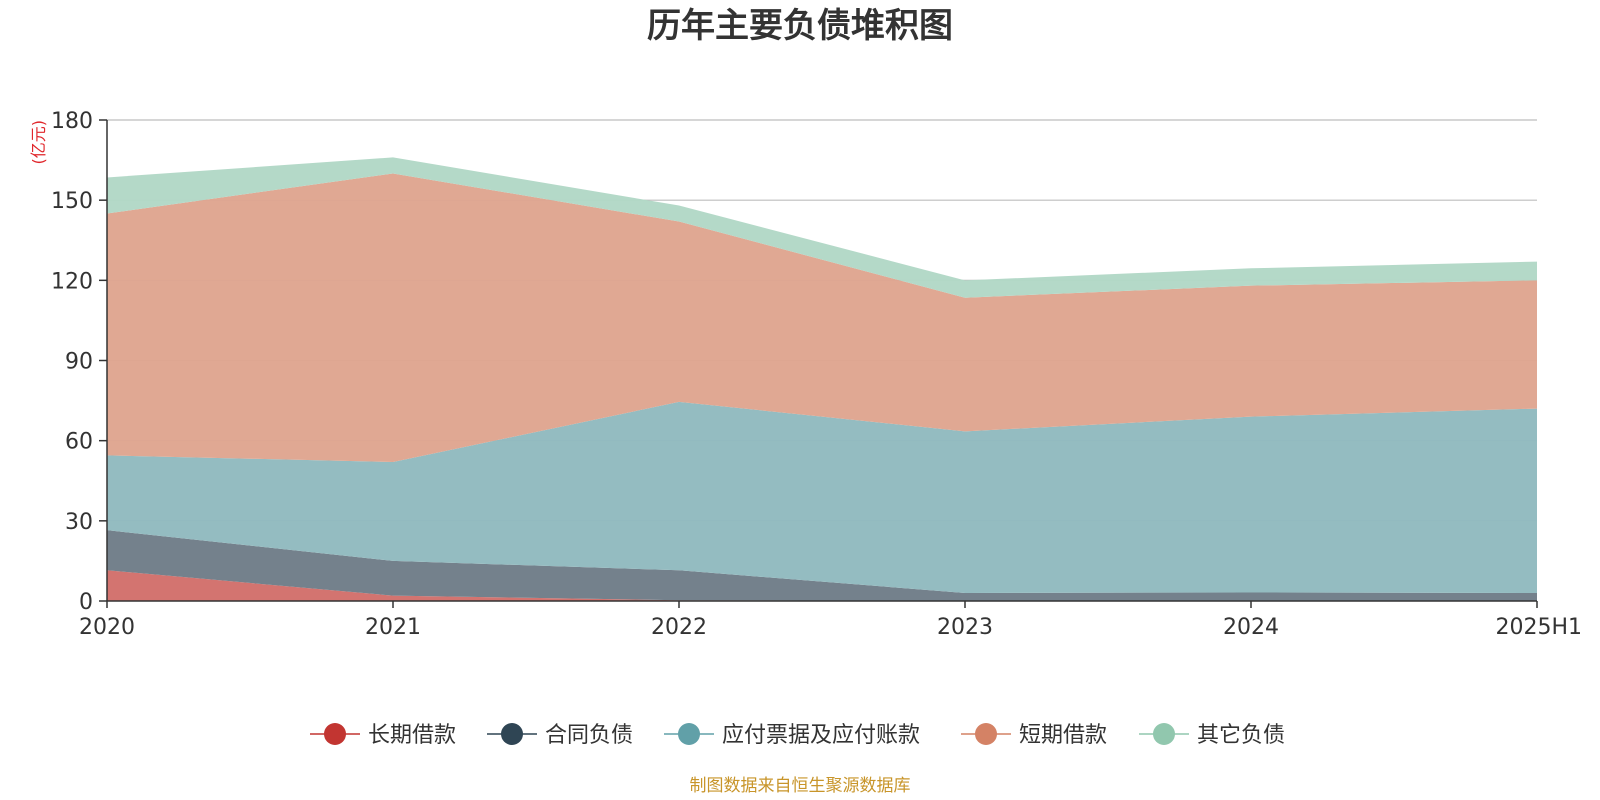  I want to click on y-tick-label: 120, so click(72, 281).